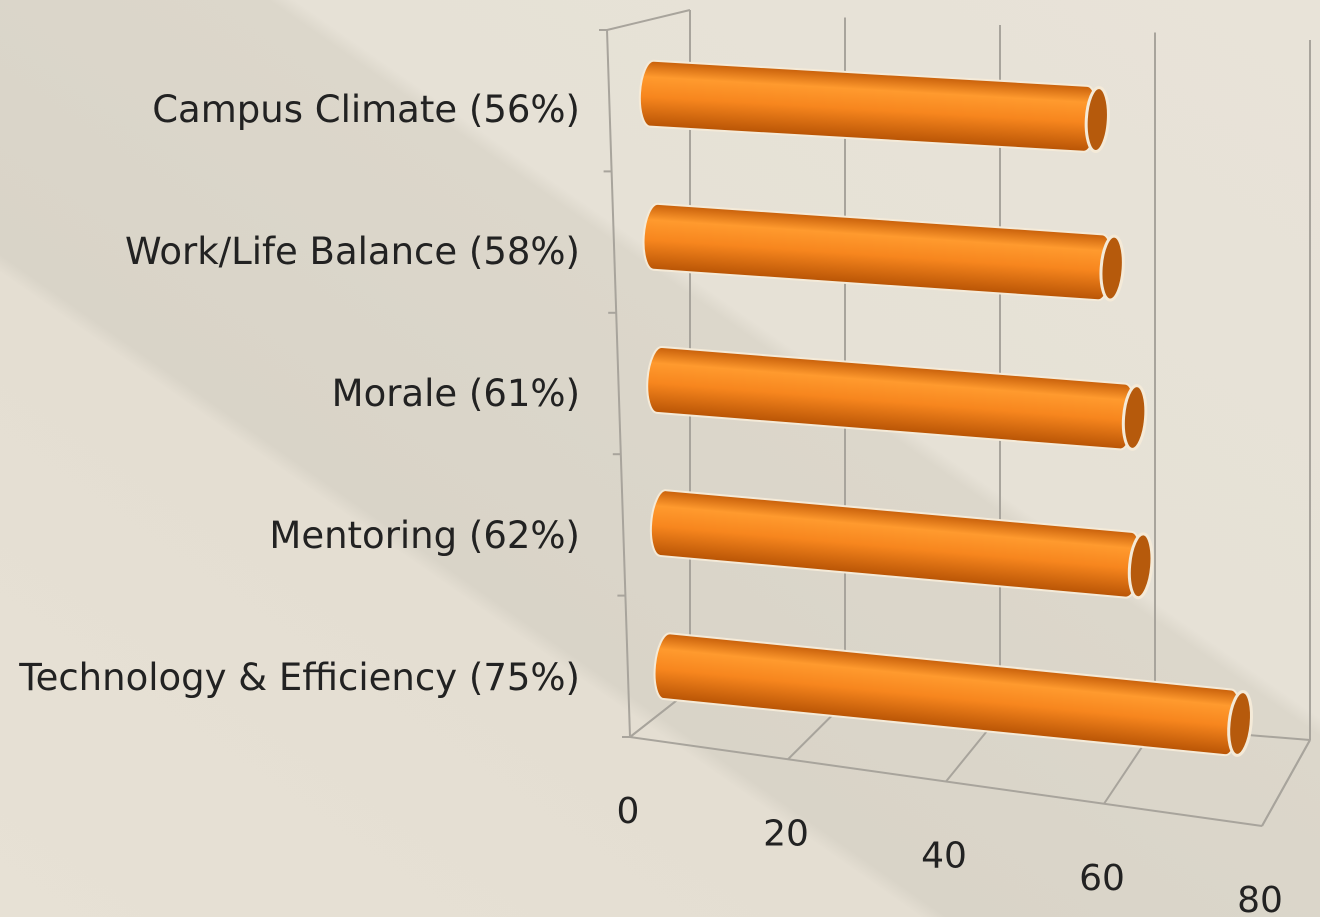 The image size is (1320, 917). What do you see at coordinates (424, 535) in the screenshot?
I see `category-text: Mentoring (62%)` at bounding box center [424, 535].